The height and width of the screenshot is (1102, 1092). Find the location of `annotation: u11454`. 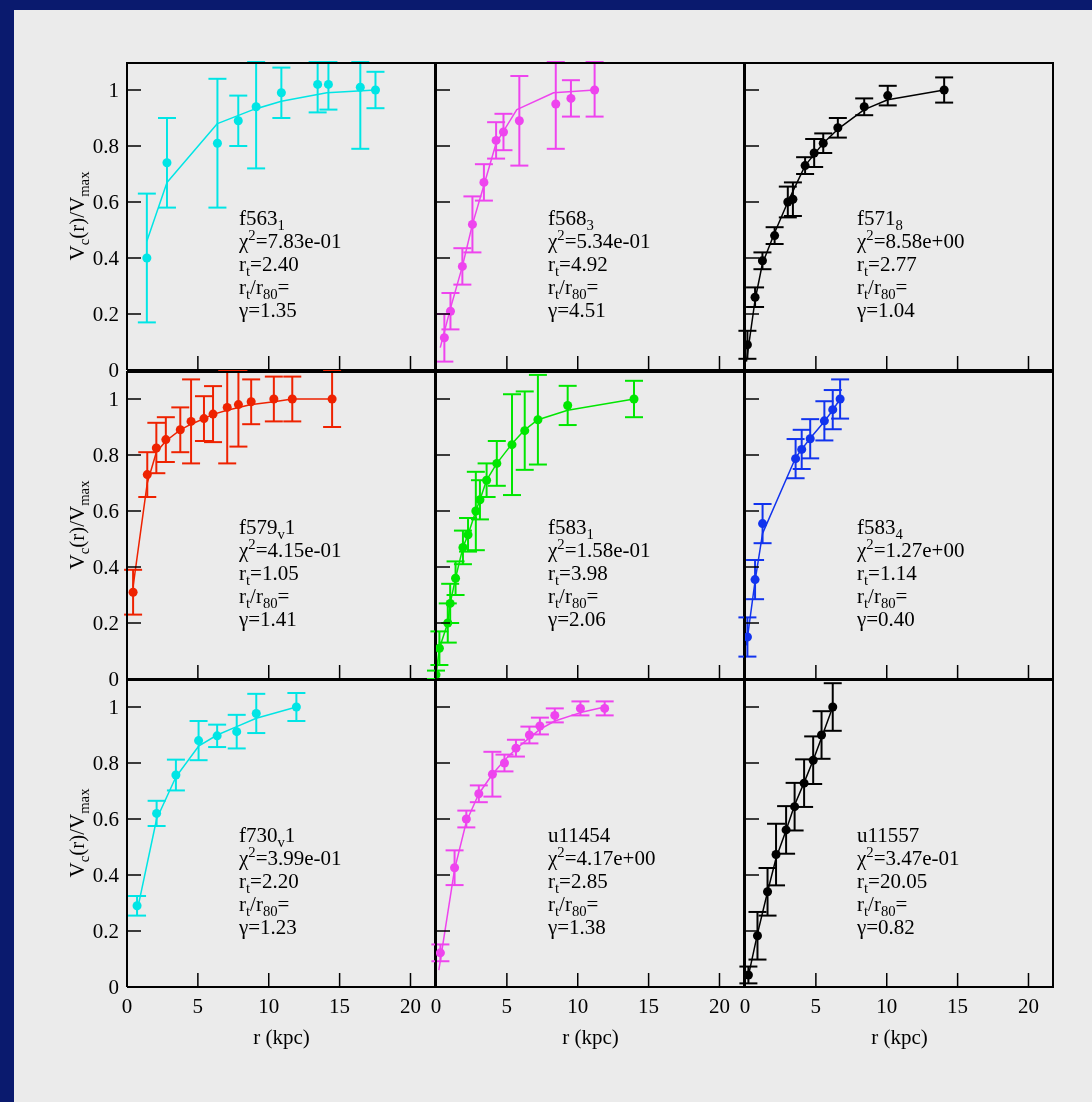

annotation: u11454 is located at coordinates (580, 835).